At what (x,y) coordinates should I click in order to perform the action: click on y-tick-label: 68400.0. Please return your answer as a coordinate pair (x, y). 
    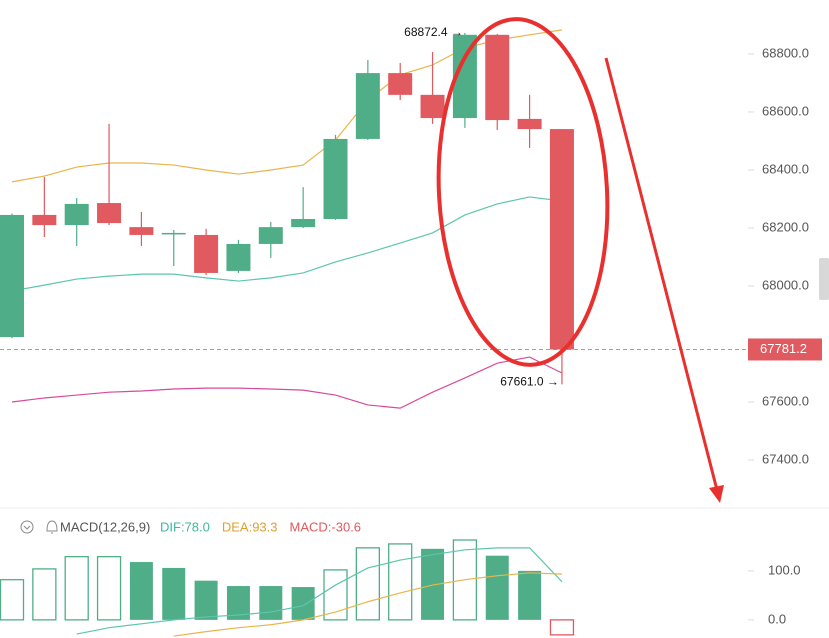
    Looking at the image, I should click on (785, 168).